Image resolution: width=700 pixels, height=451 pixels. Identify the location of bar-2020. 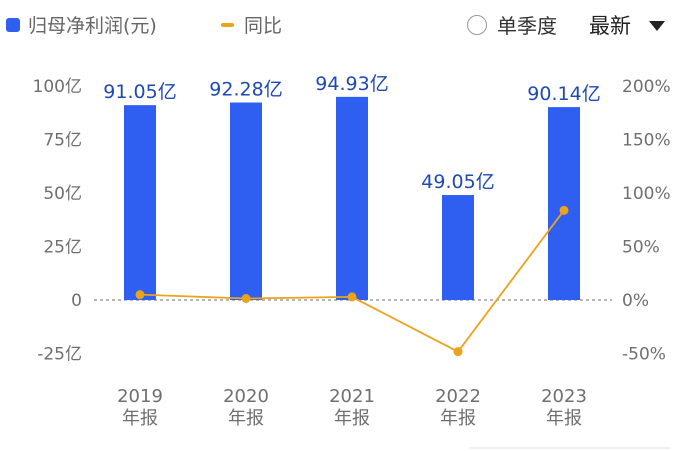
(246, 201).